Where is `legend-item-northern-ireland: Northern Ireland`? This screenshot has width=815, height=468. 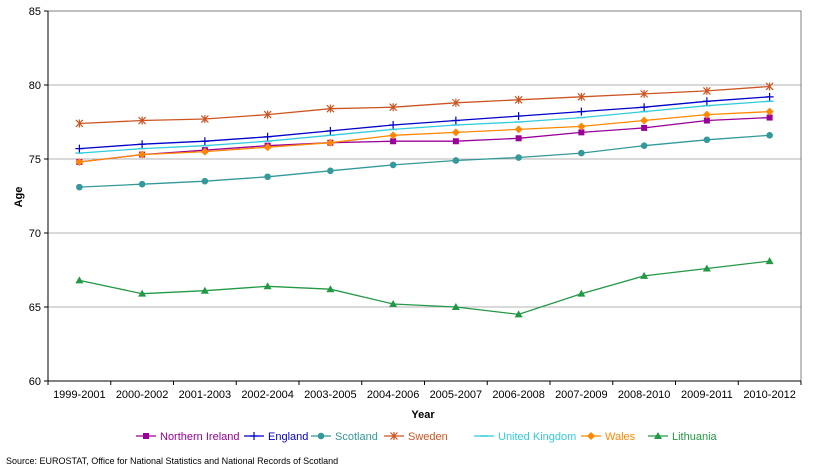
legend-item-northern-ireland: Northern Ireland is located at coordinates (188, 437).